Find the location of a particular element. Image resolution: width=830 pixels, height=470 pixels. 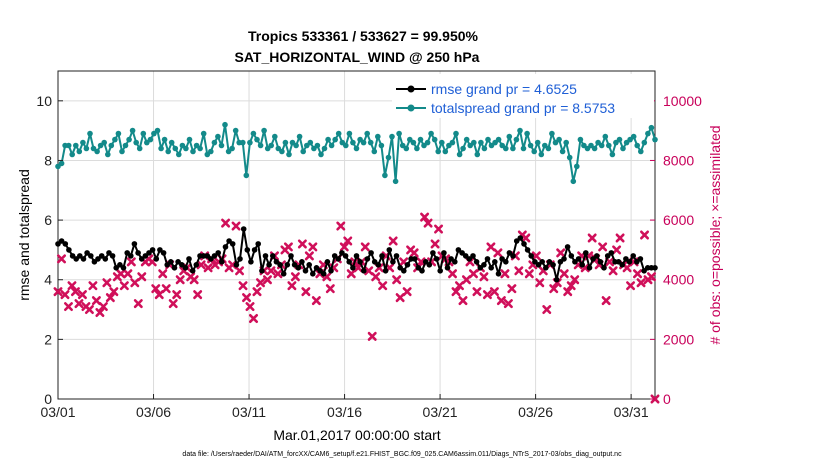

y-right-tick-label: 10000 is located at coordinates (682, 101).